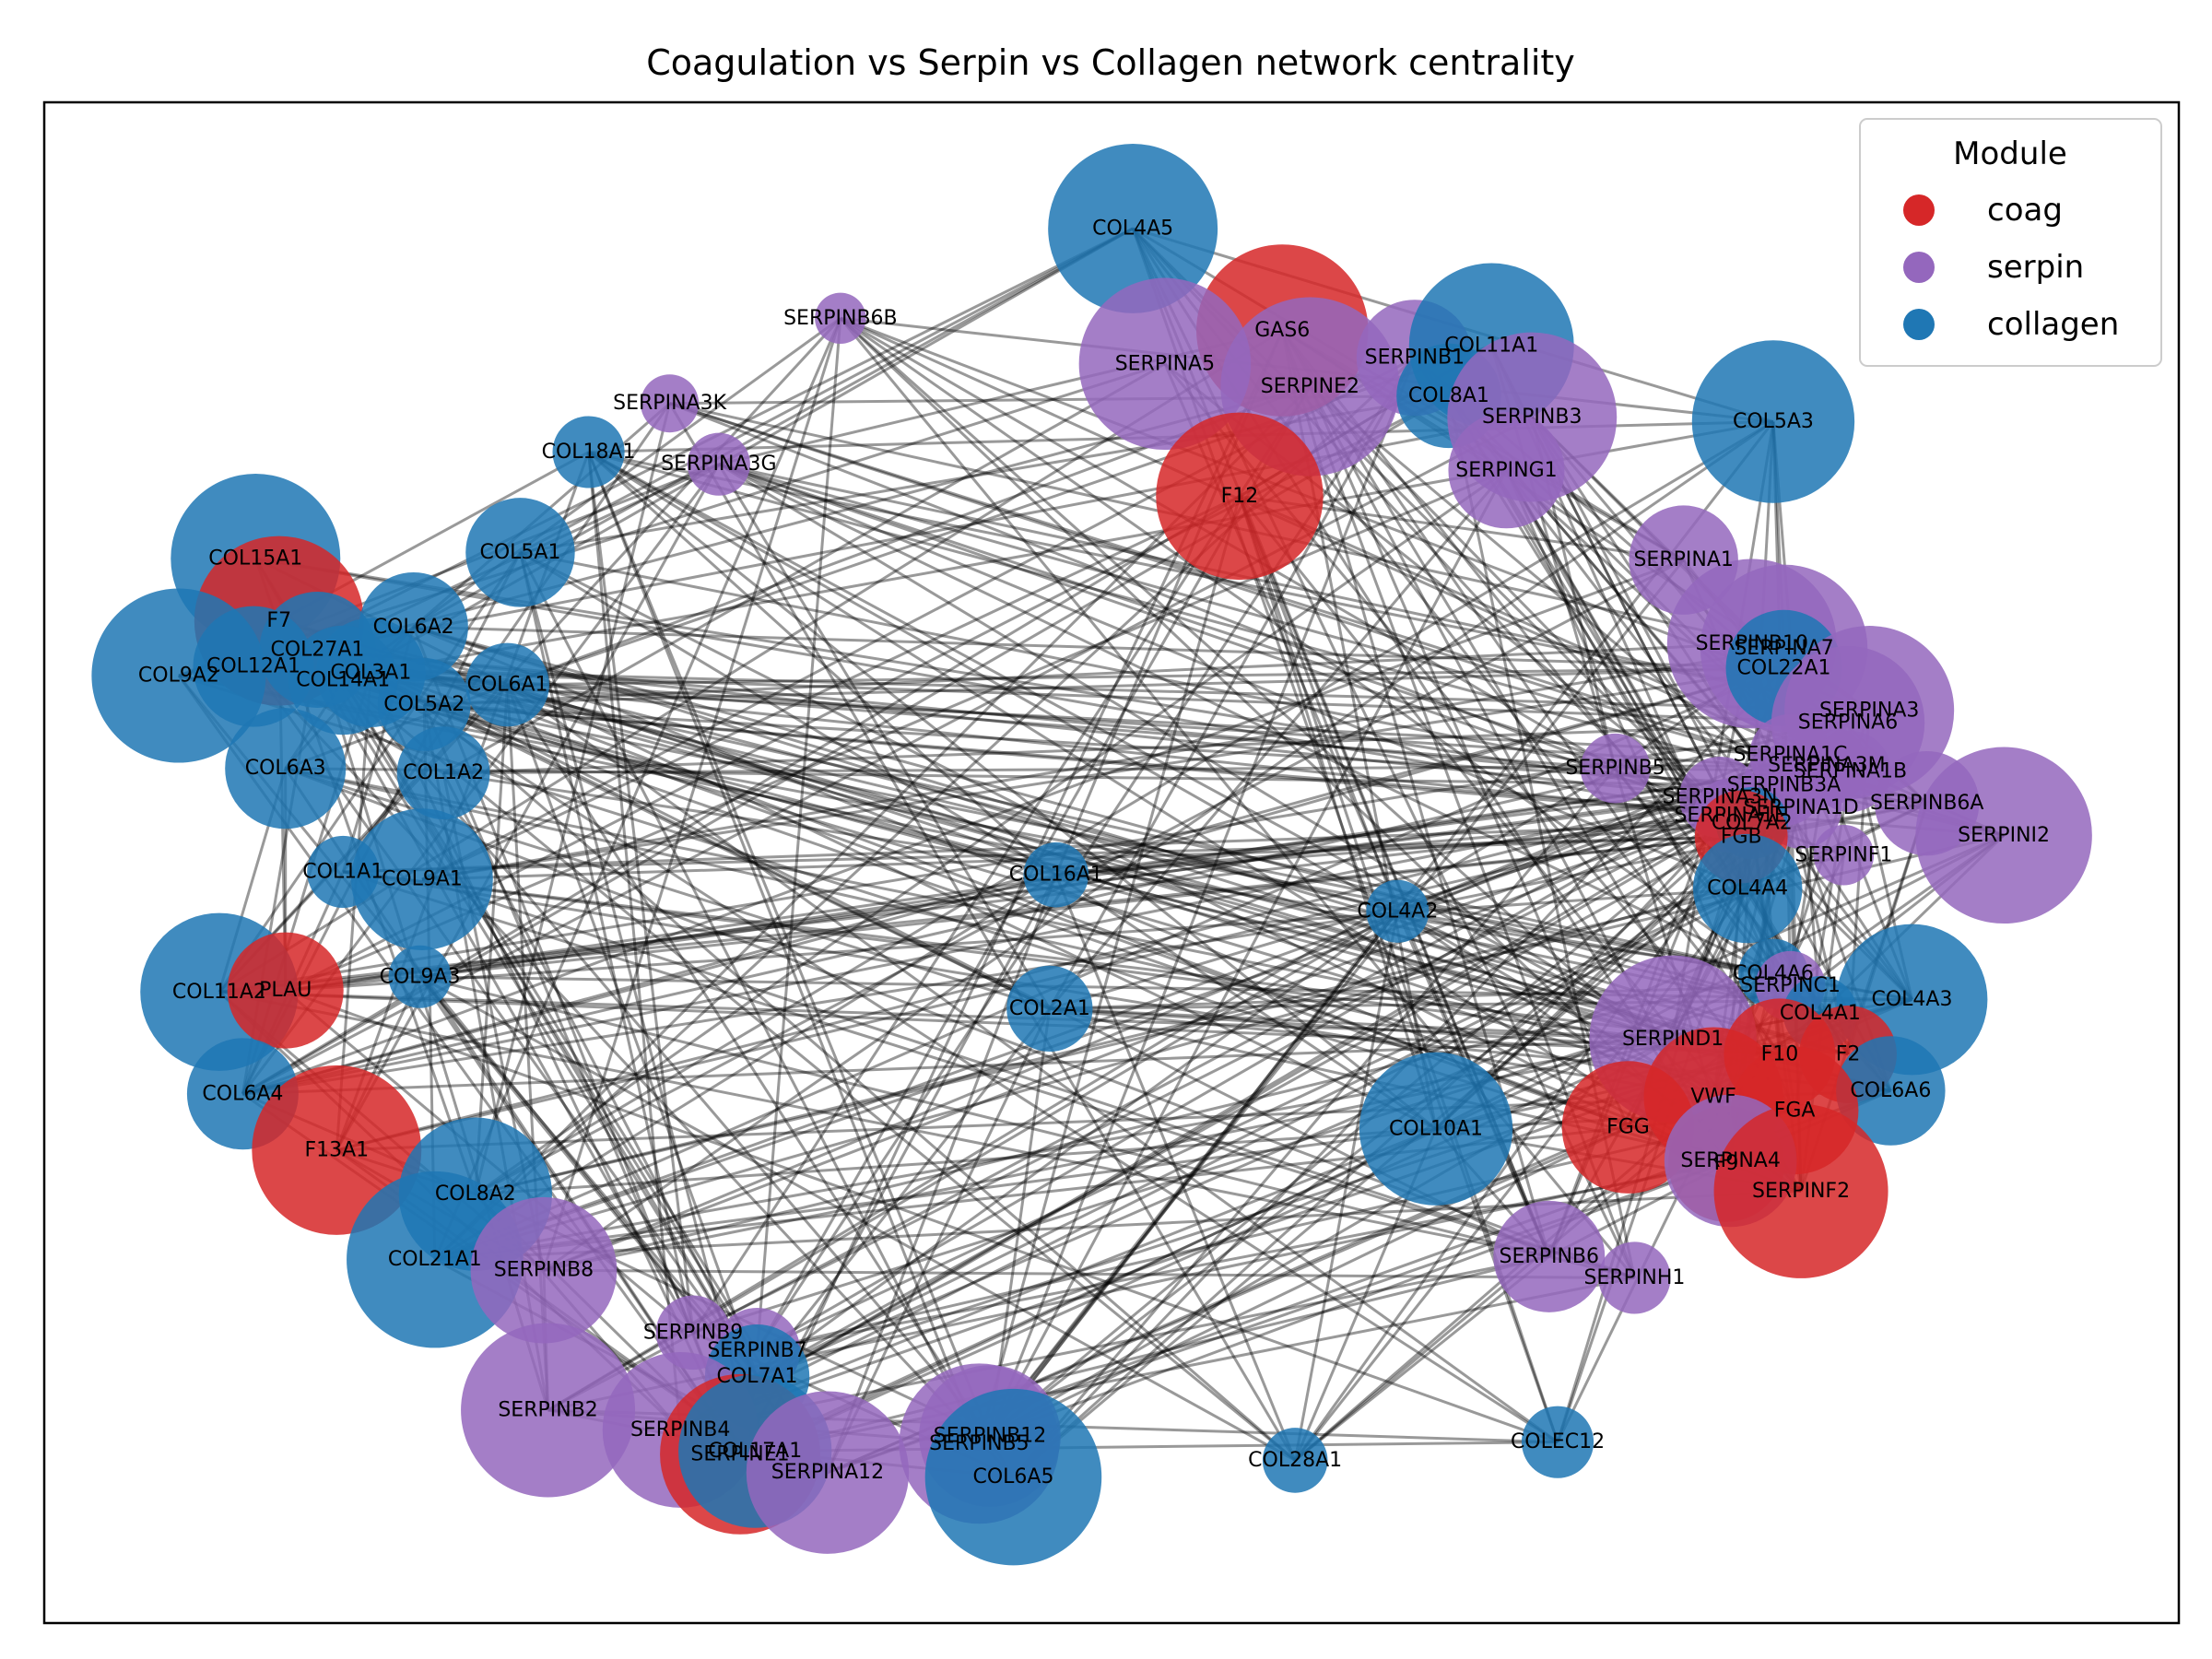 This screenshot has width=2212, height=1659. I want to click on legend-marker-serpin, so click(1919, 267).